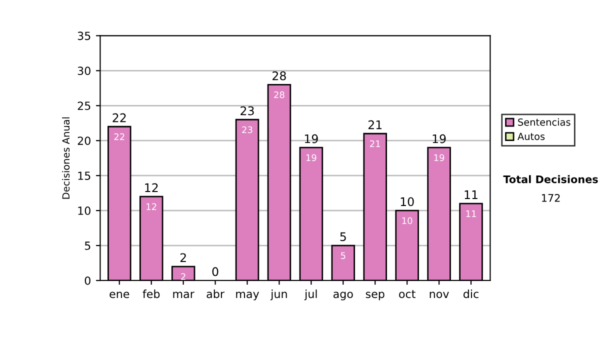 This screenshot has width=600, height=340. I want to click on y-tick-label: 10, so click(84, 210).